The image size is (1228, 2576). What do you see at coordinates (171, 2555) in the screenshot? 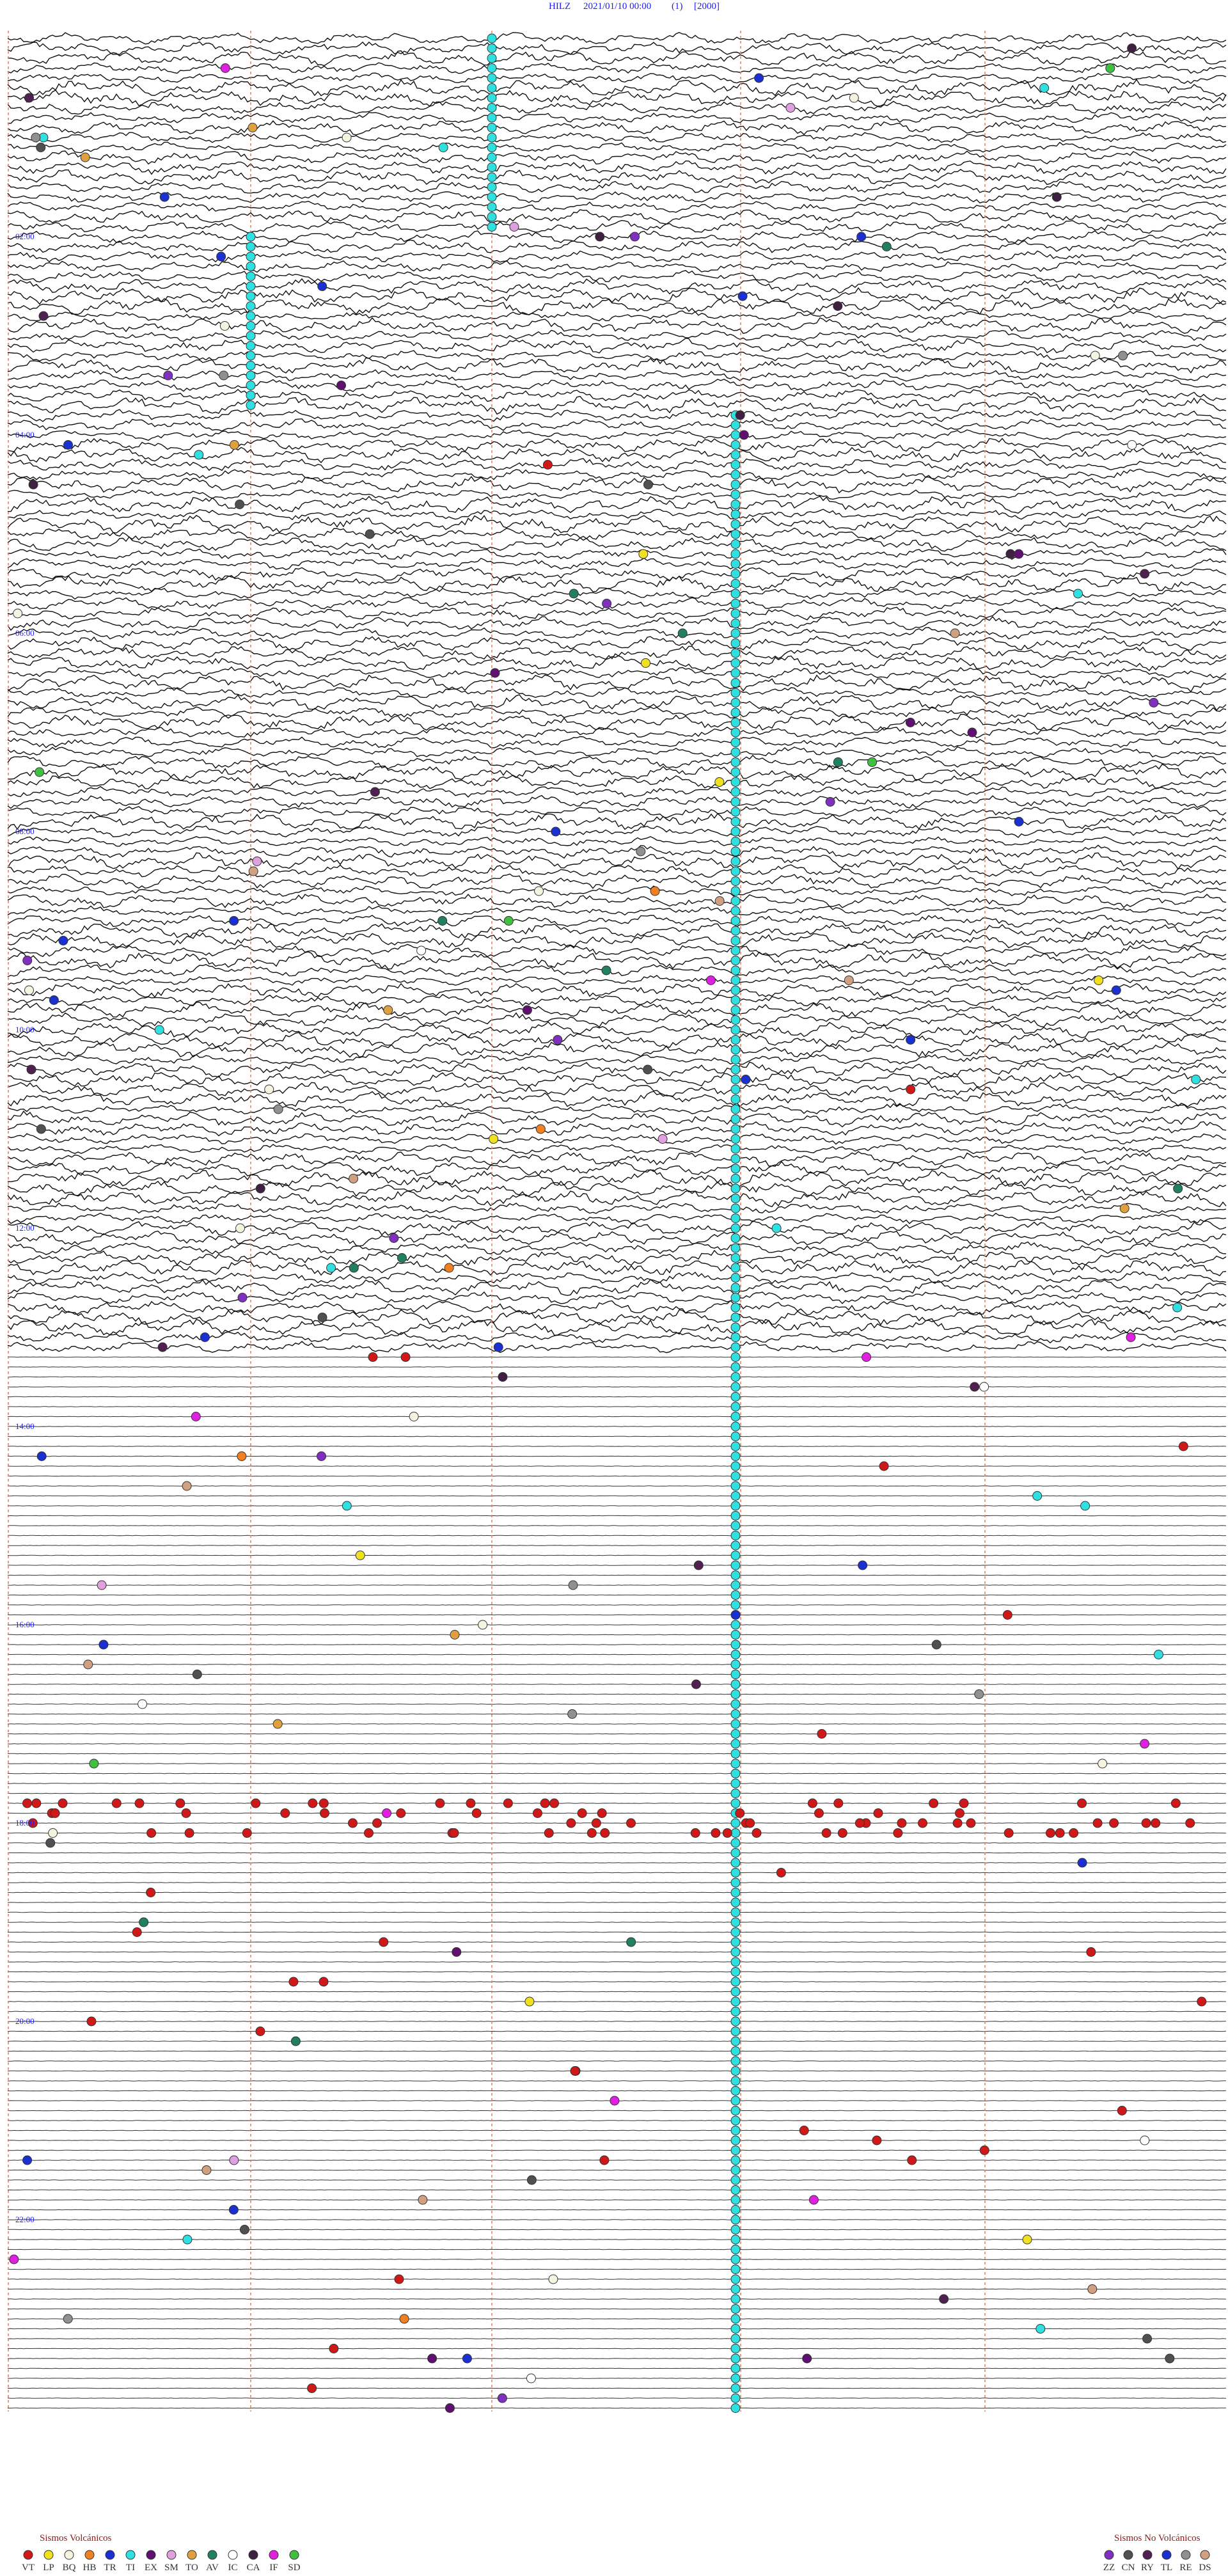
I see `legend-marker` at bounding box center [171, 2555].